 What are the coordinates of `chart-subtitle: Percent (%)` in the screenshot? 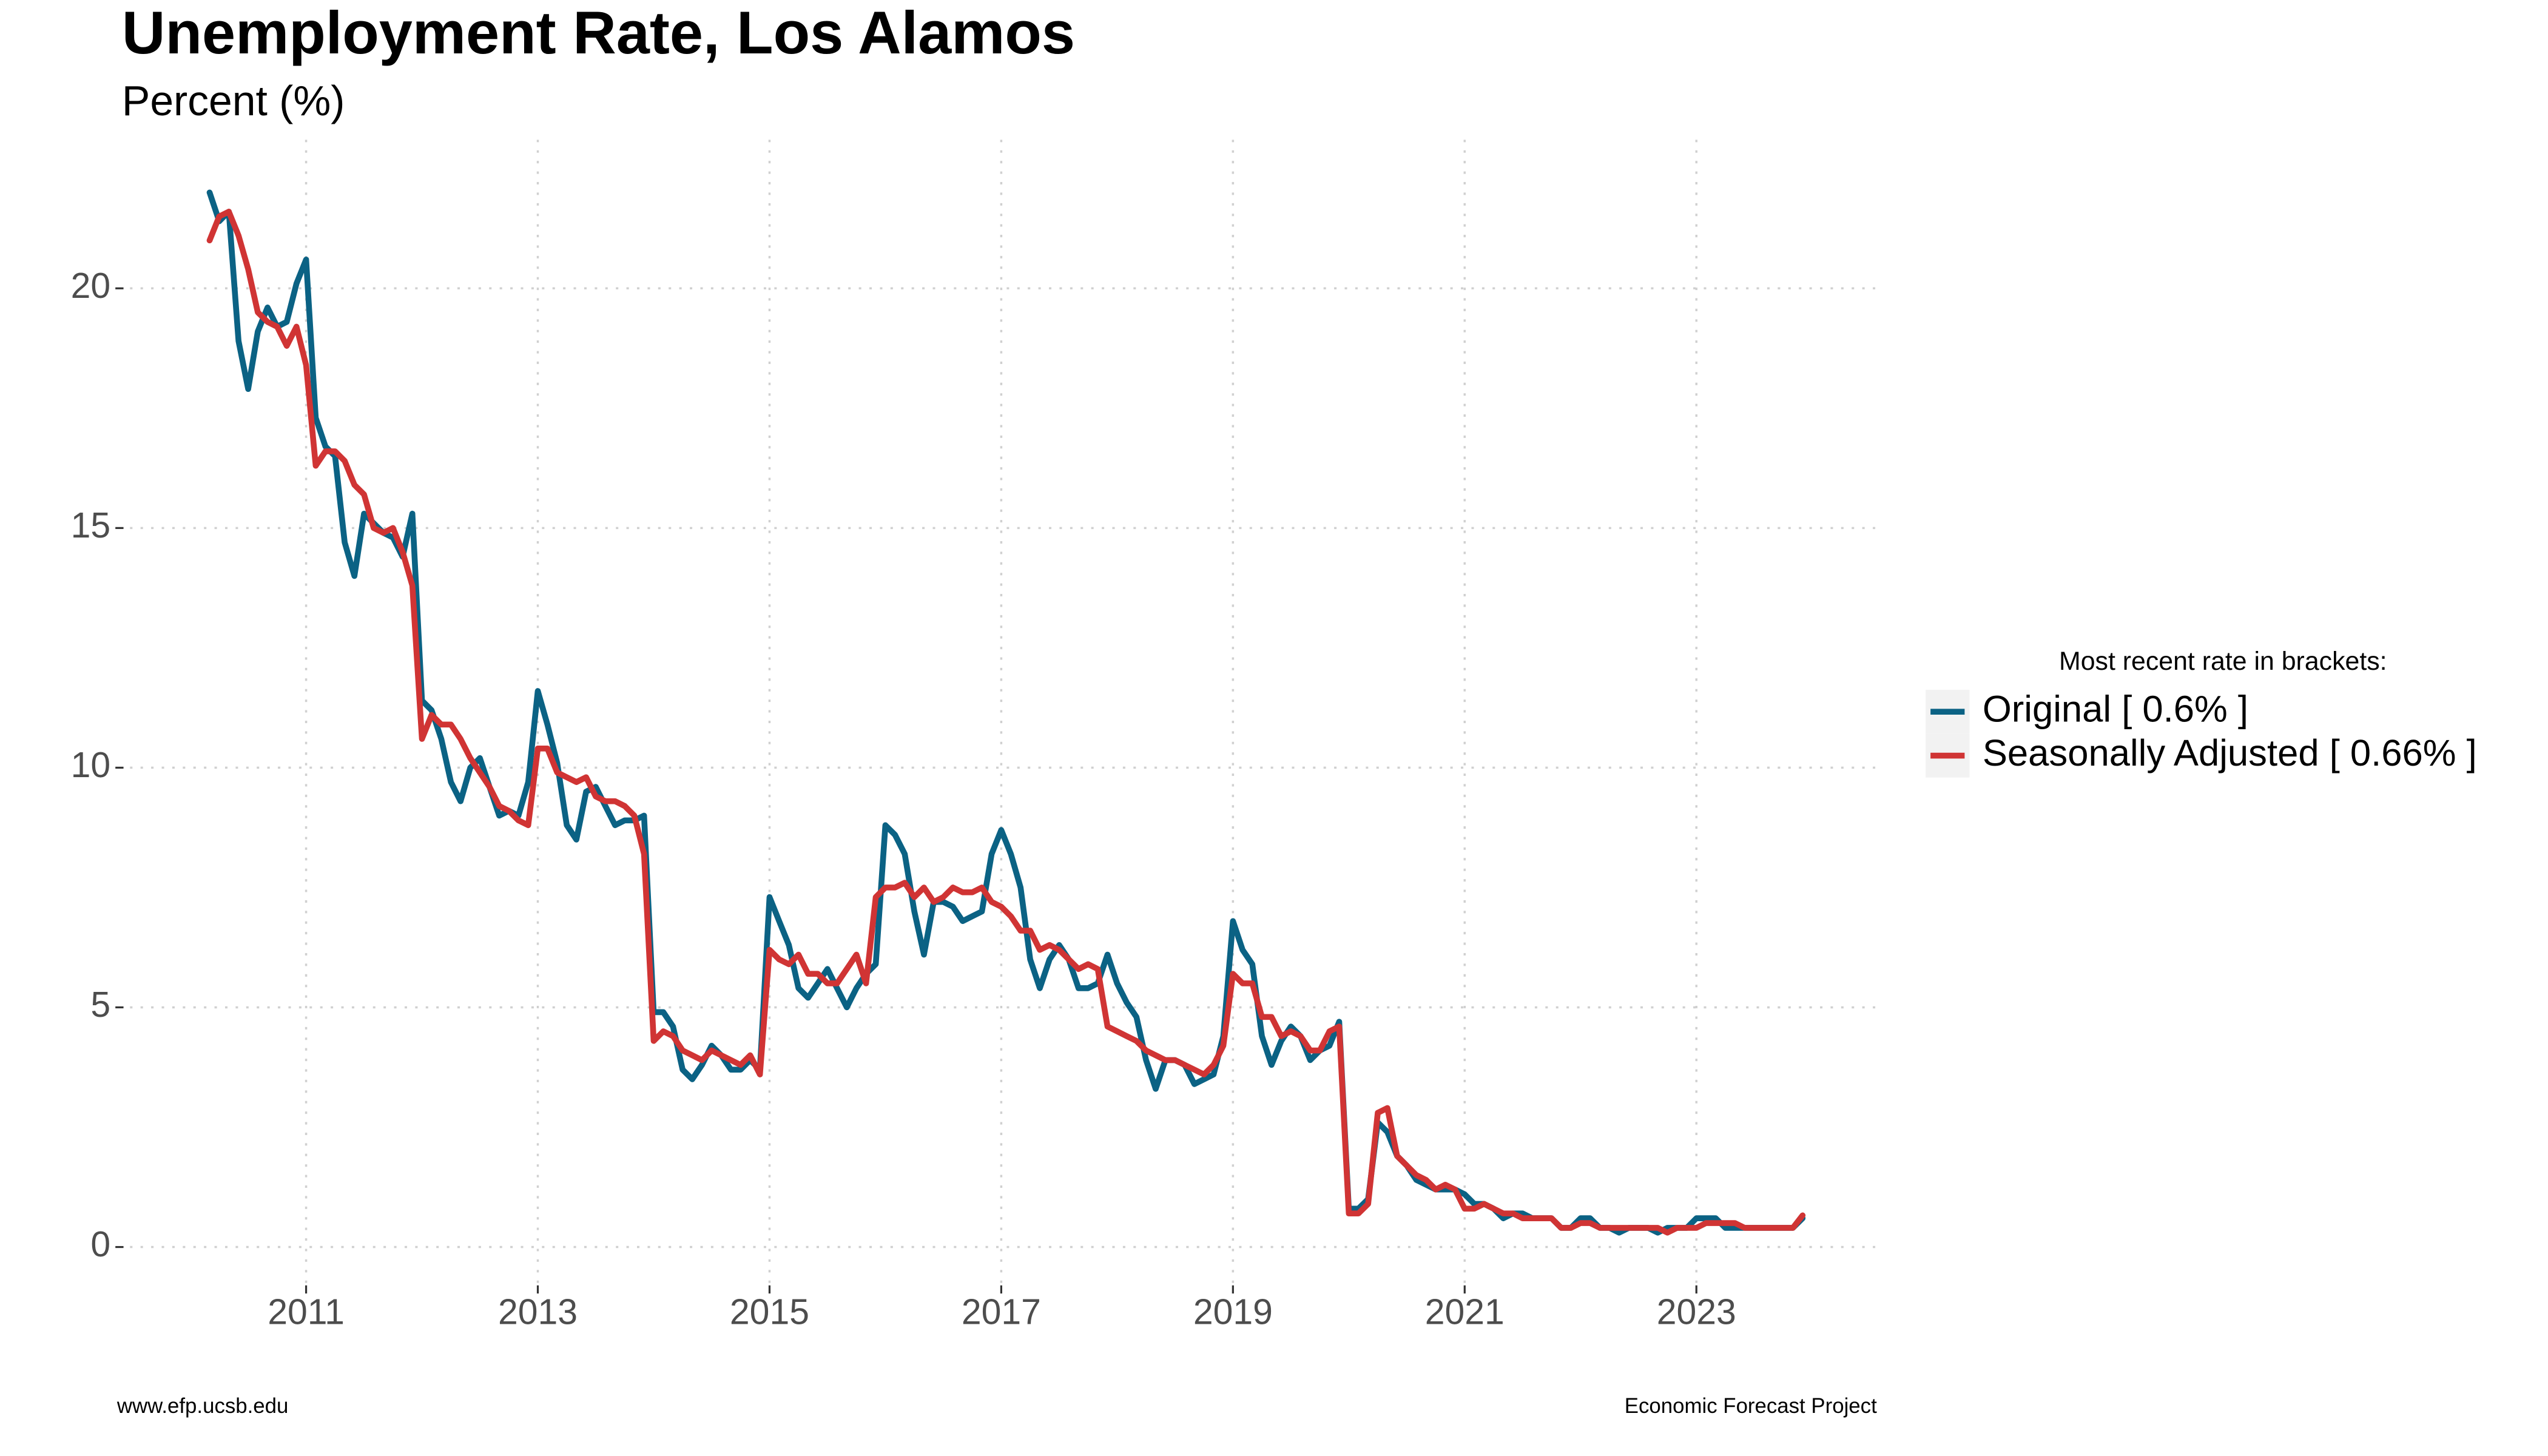 It's located at (233, 100).